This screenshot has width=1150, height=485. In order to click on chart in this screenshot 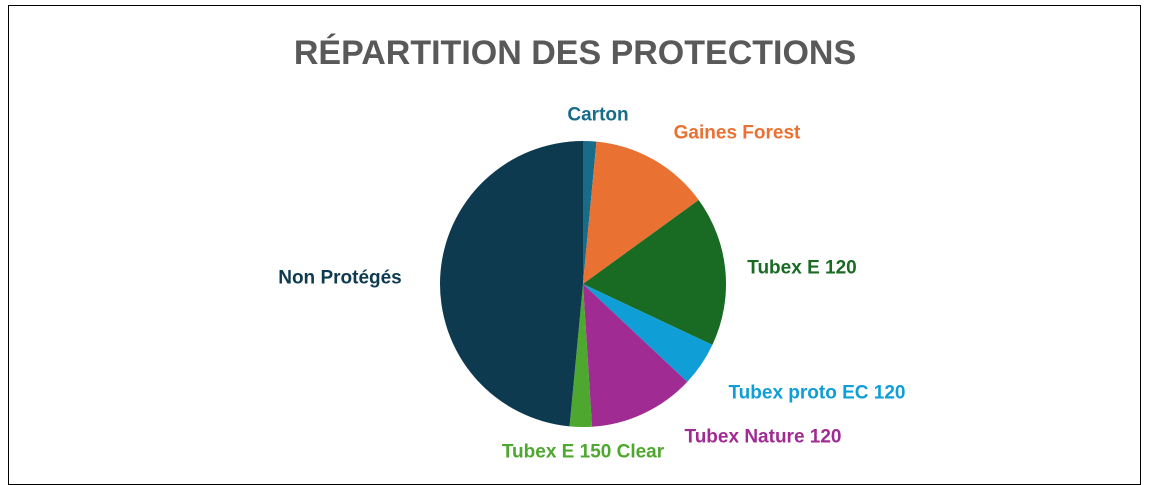, I will do `click(582, 284)`.